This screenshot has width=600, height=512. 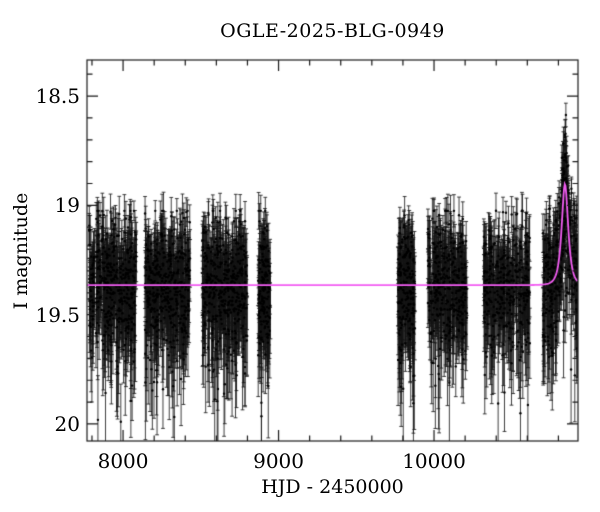 What do you see at coordinates (57, 96) in the screenshot?
I see `y-tick-label: 18.5` at bounding box center [57, 96].